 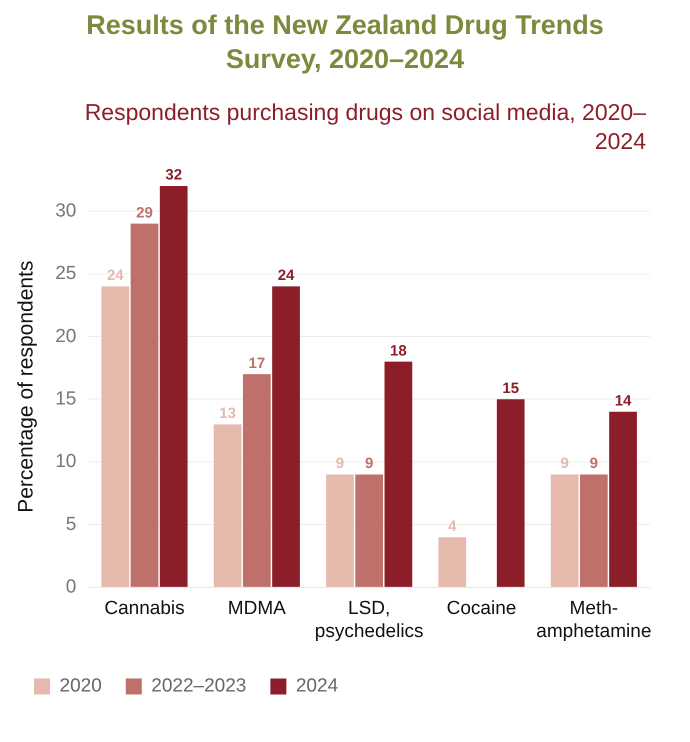 I want to click on y-axis-title: Percentage of respondents, so click(x=26, y=386).